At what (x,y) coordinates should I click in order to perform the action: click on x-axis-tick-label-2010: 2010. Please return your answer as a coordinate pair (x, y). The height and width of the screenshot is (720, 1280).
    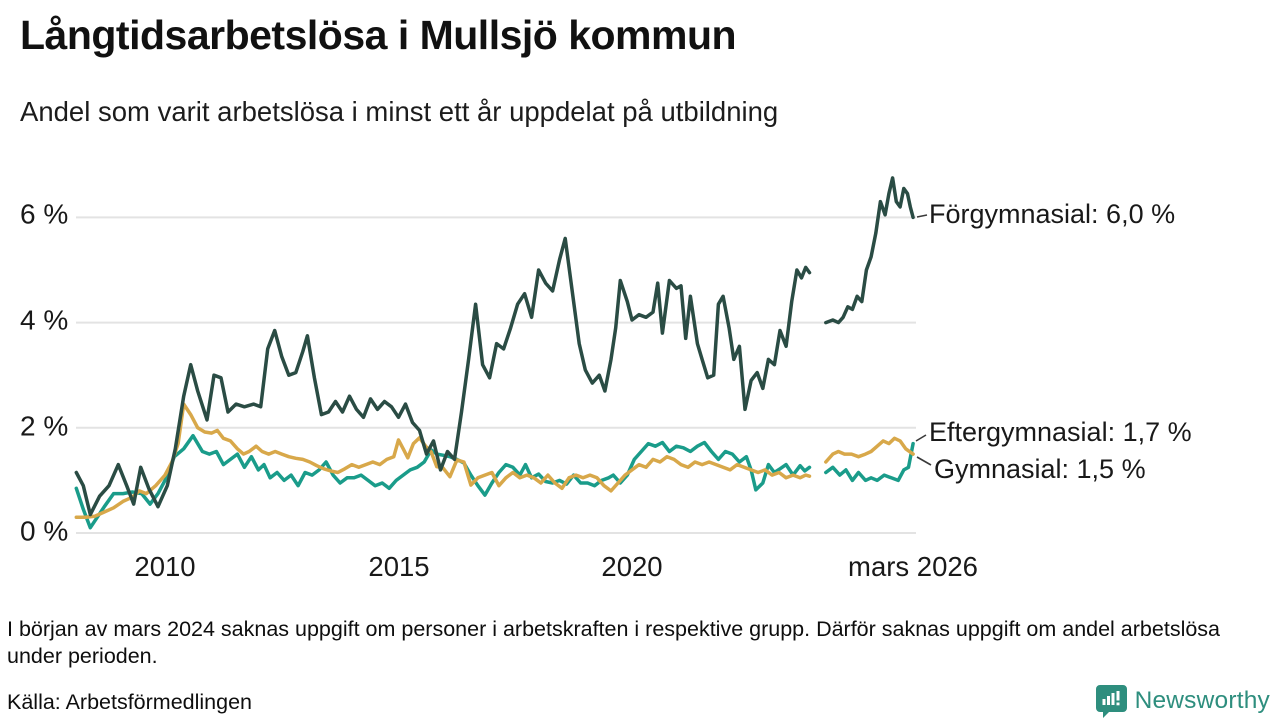
    Looking at the image, I should click on (165, 566).